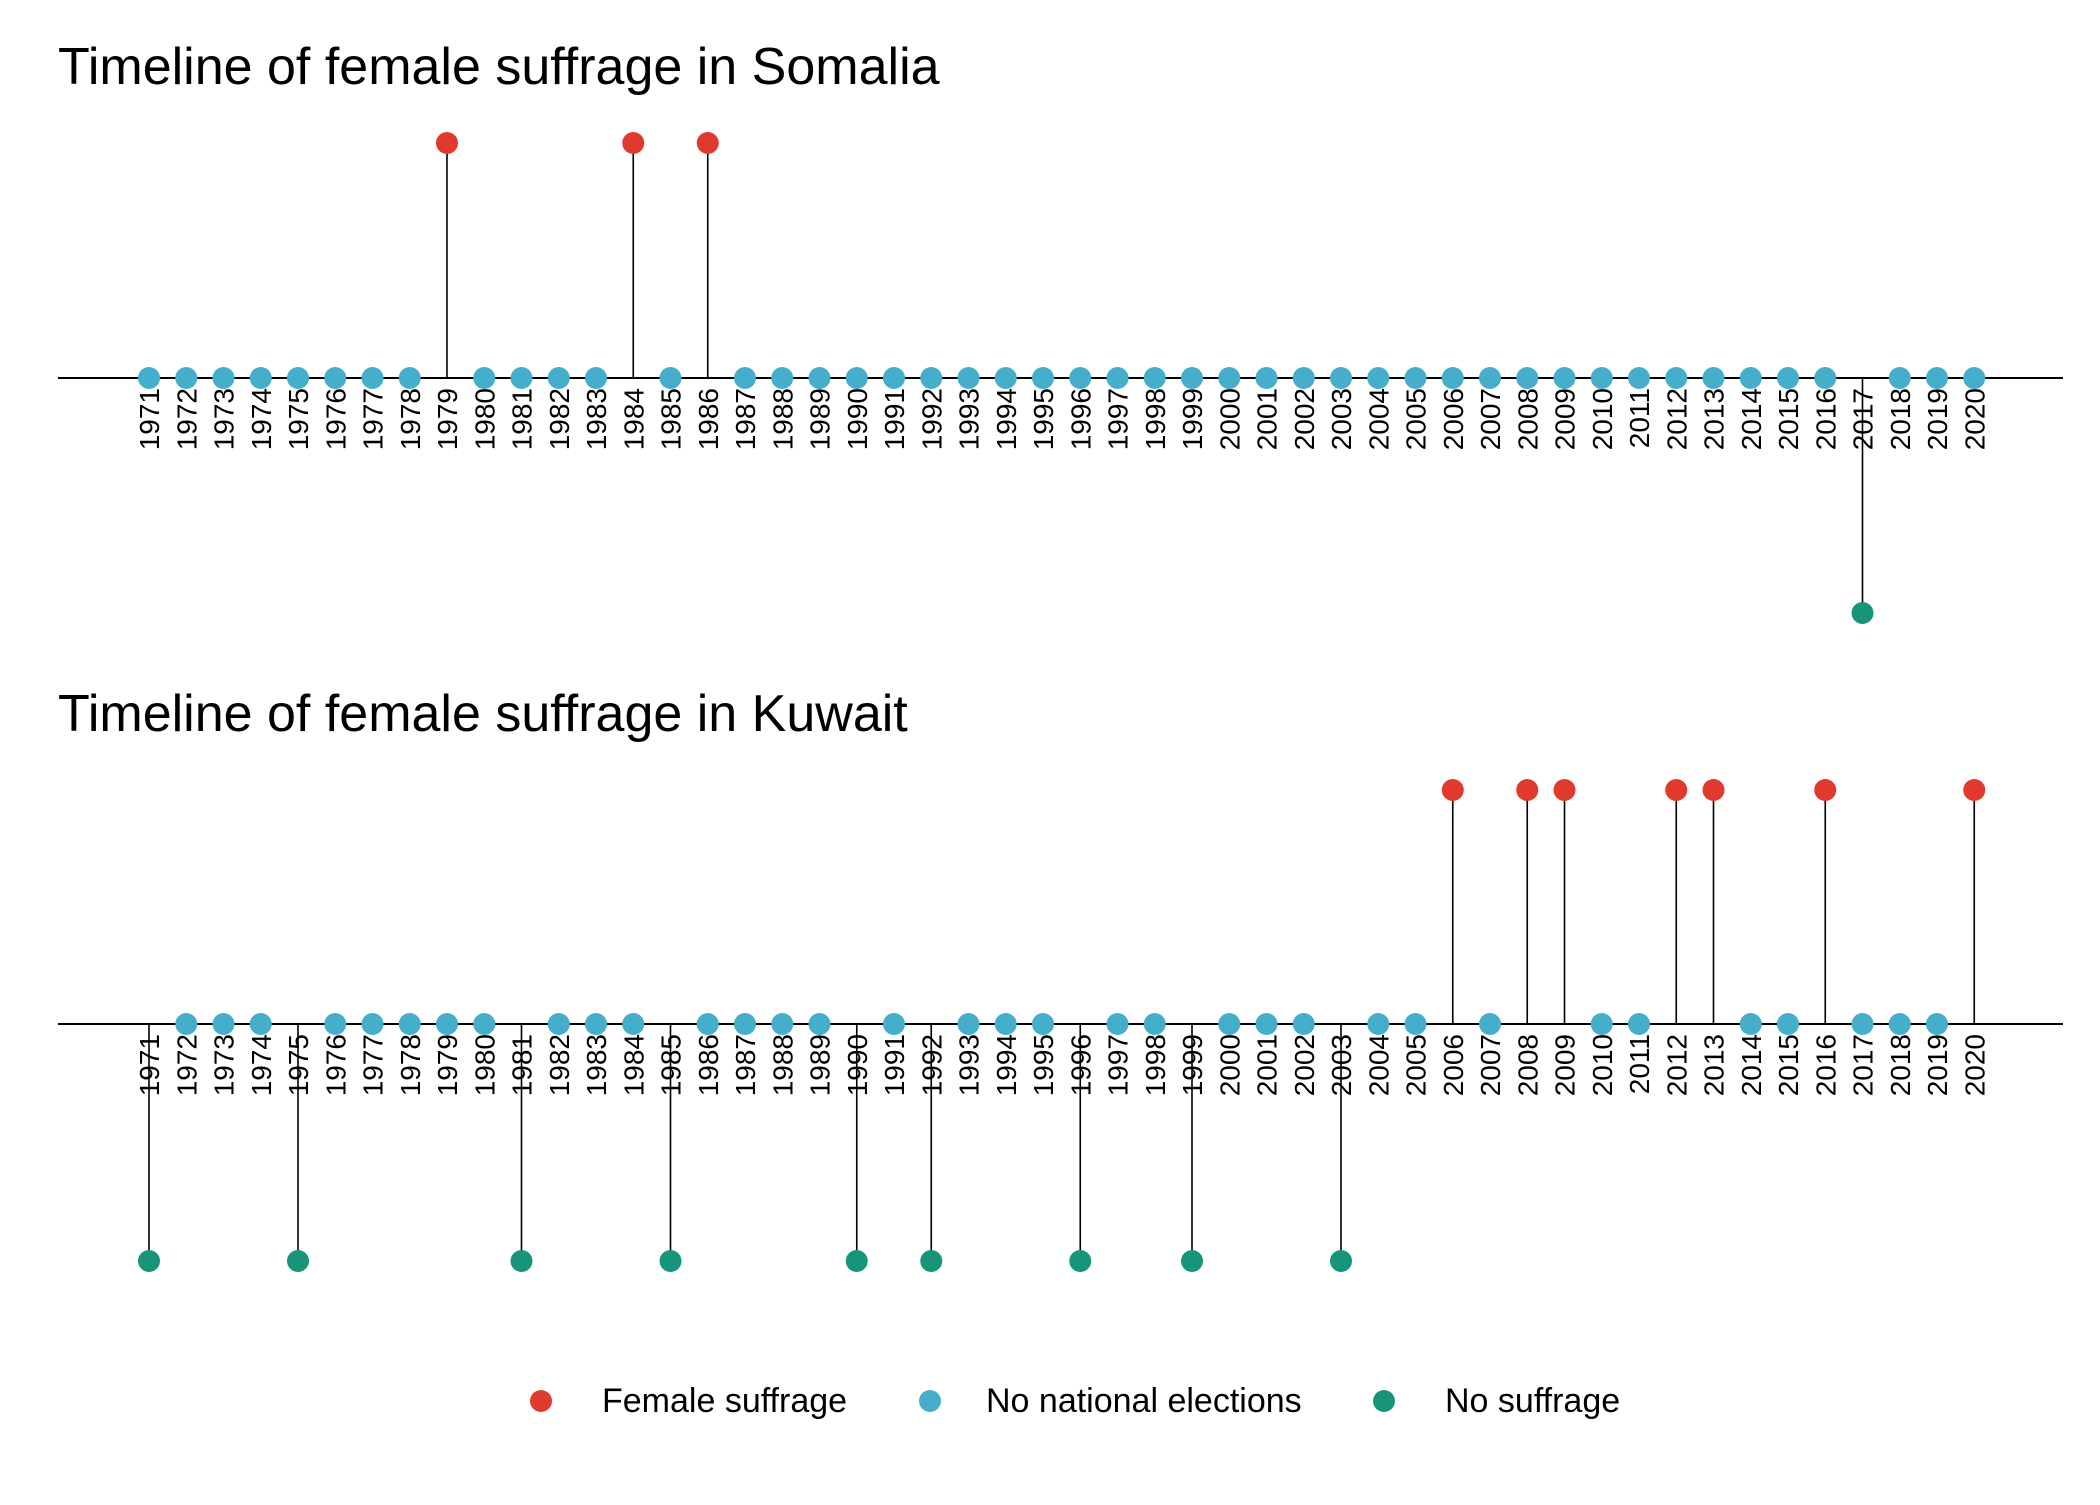 This screenshot has height=1505, width=2100. Describe the element at coordinates (633, 1065) in the screenshot. I see `tick-label-2-1984: 1984` at that location.